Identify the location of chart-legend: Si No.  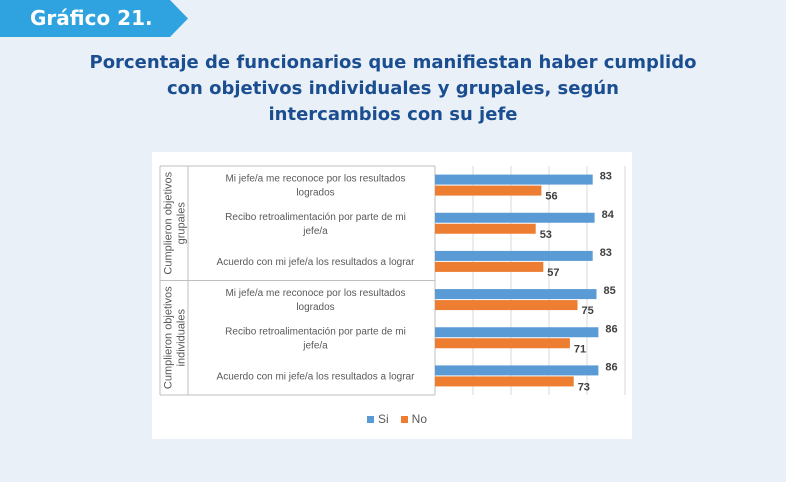
(403, 419).